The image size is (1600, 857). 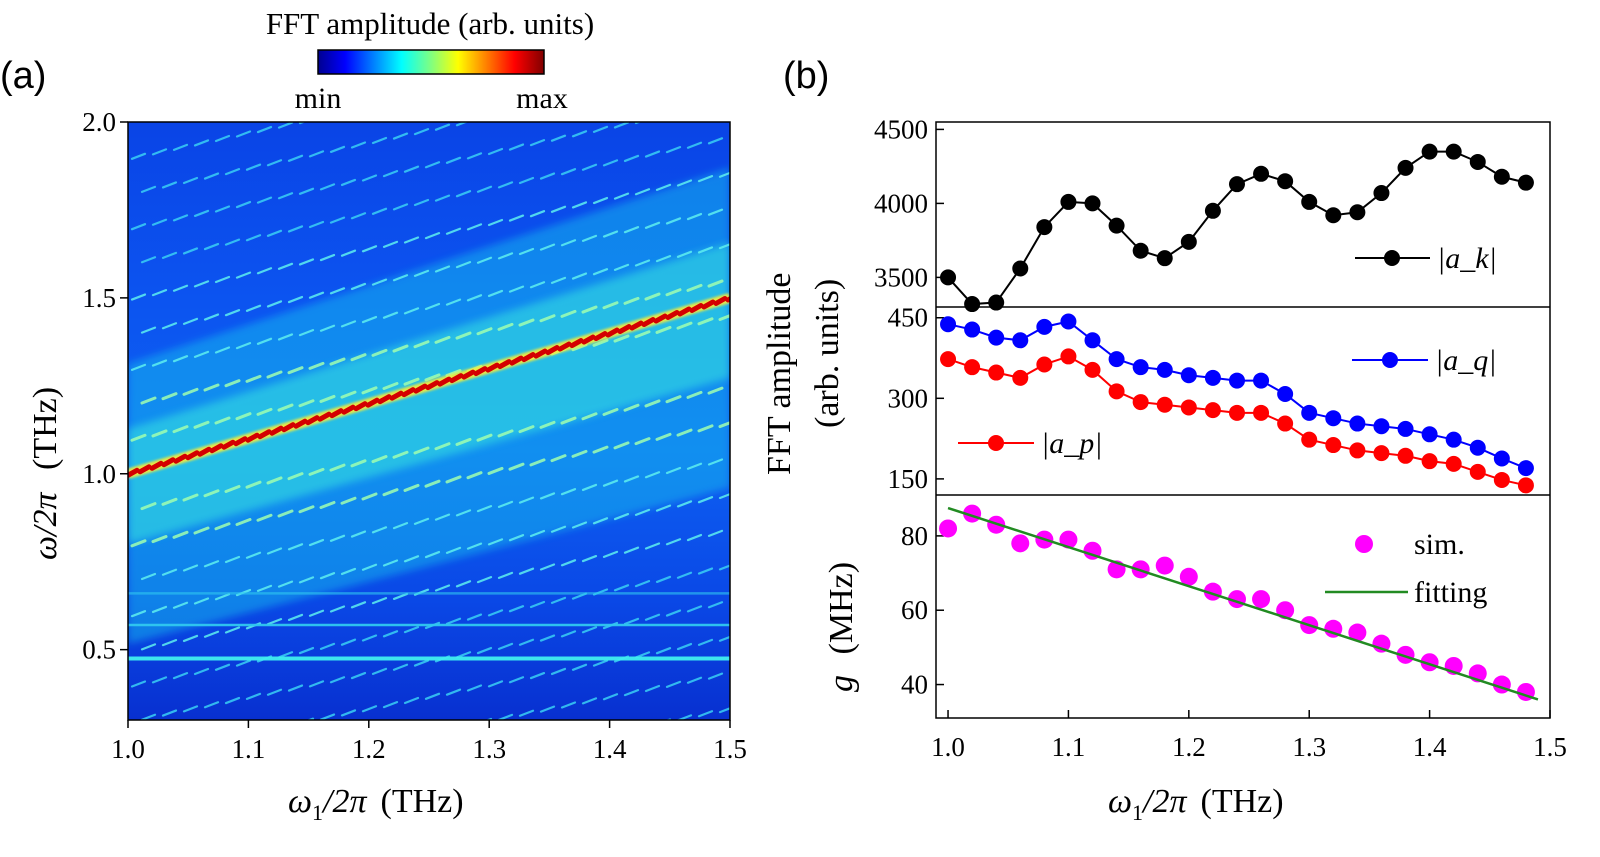 I want to click on legend-fitting: fitting, so click(x=1406, y=592).